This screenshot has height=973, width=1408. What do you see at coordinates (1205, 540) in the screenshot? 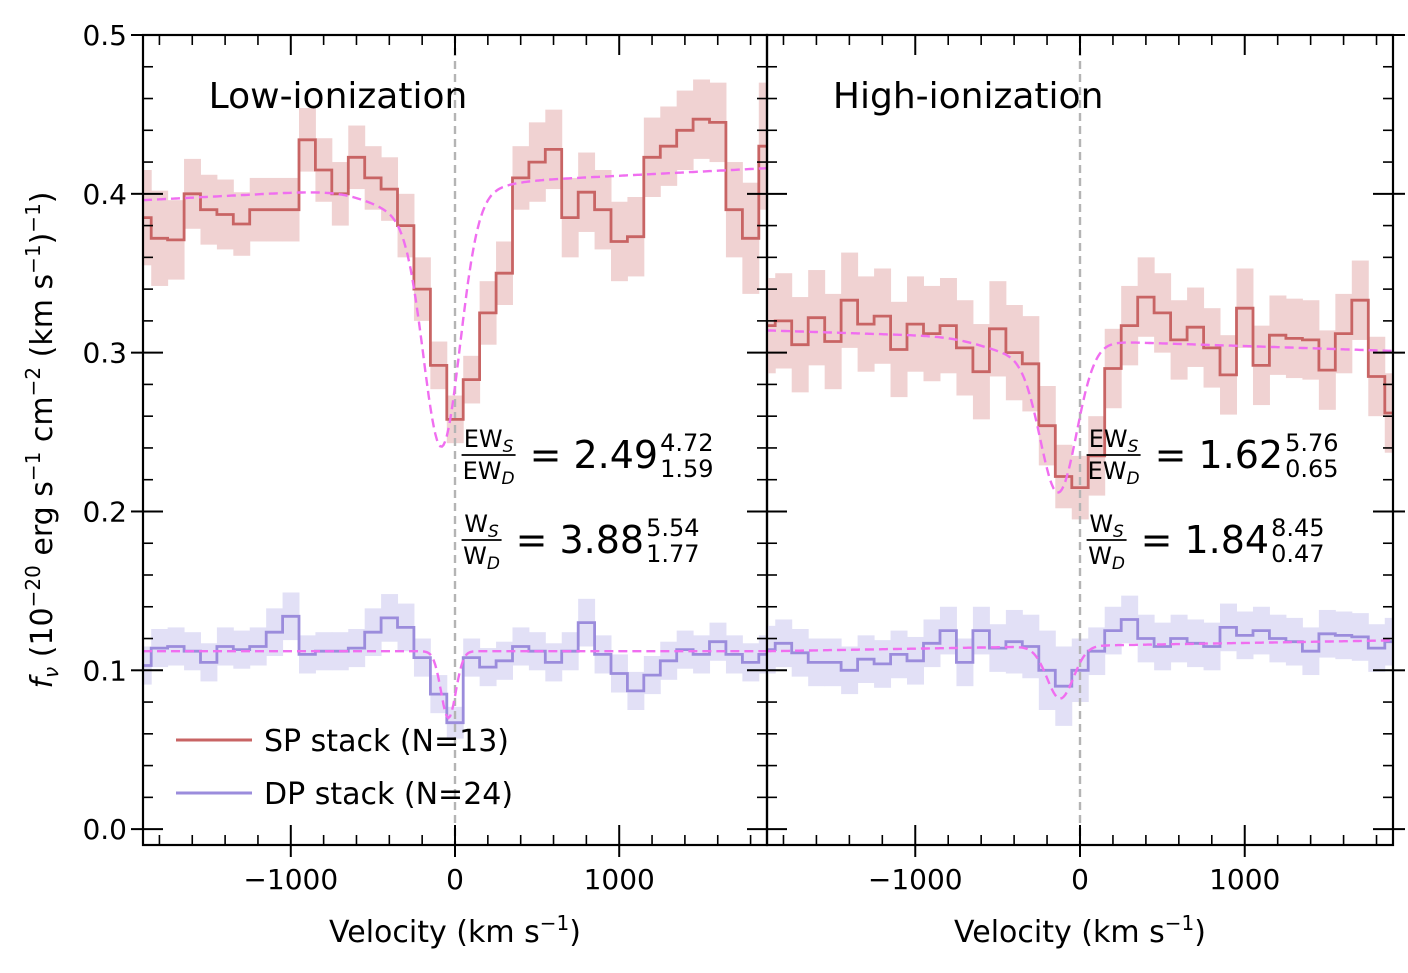
I see `ratio-value: = 1.84` at bounding box center [1205, 540].